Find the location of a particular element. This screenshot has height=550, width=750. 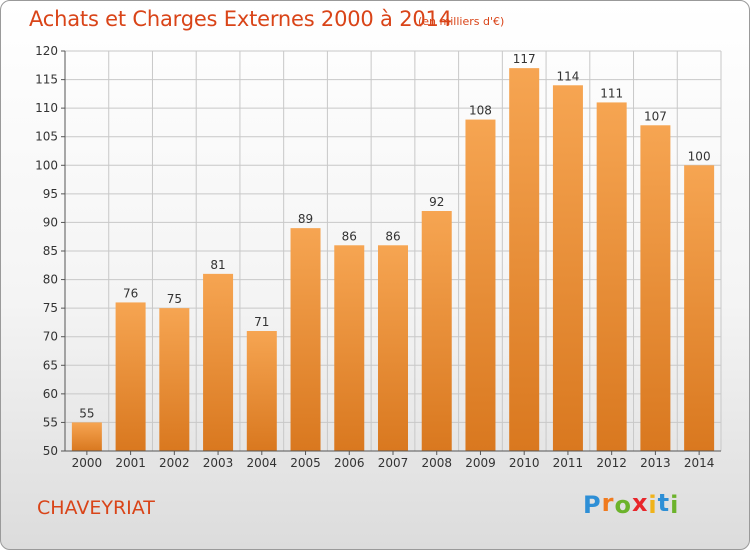

x-tick-label: 2009 is located at coordinates (480, 463).